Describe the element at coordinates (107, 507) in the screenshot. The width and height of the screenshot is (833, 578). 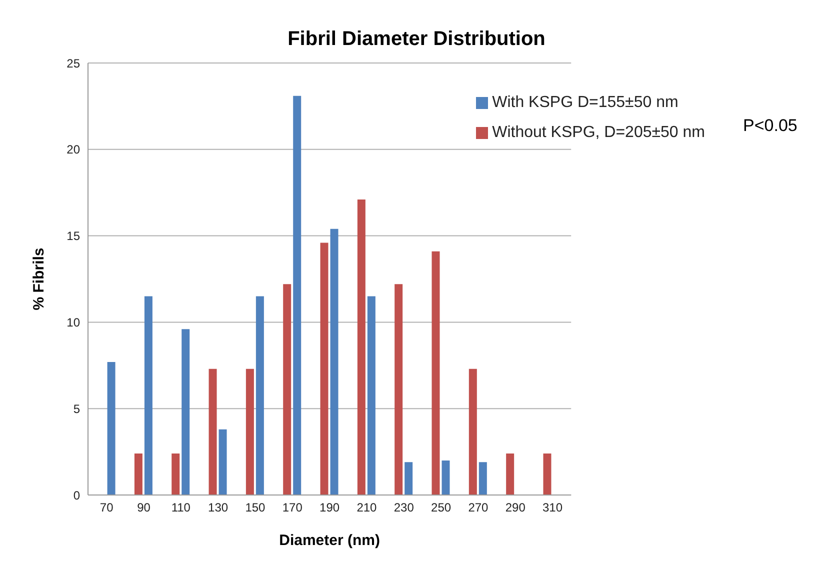
I see `x-tick-label: 70` at that location.